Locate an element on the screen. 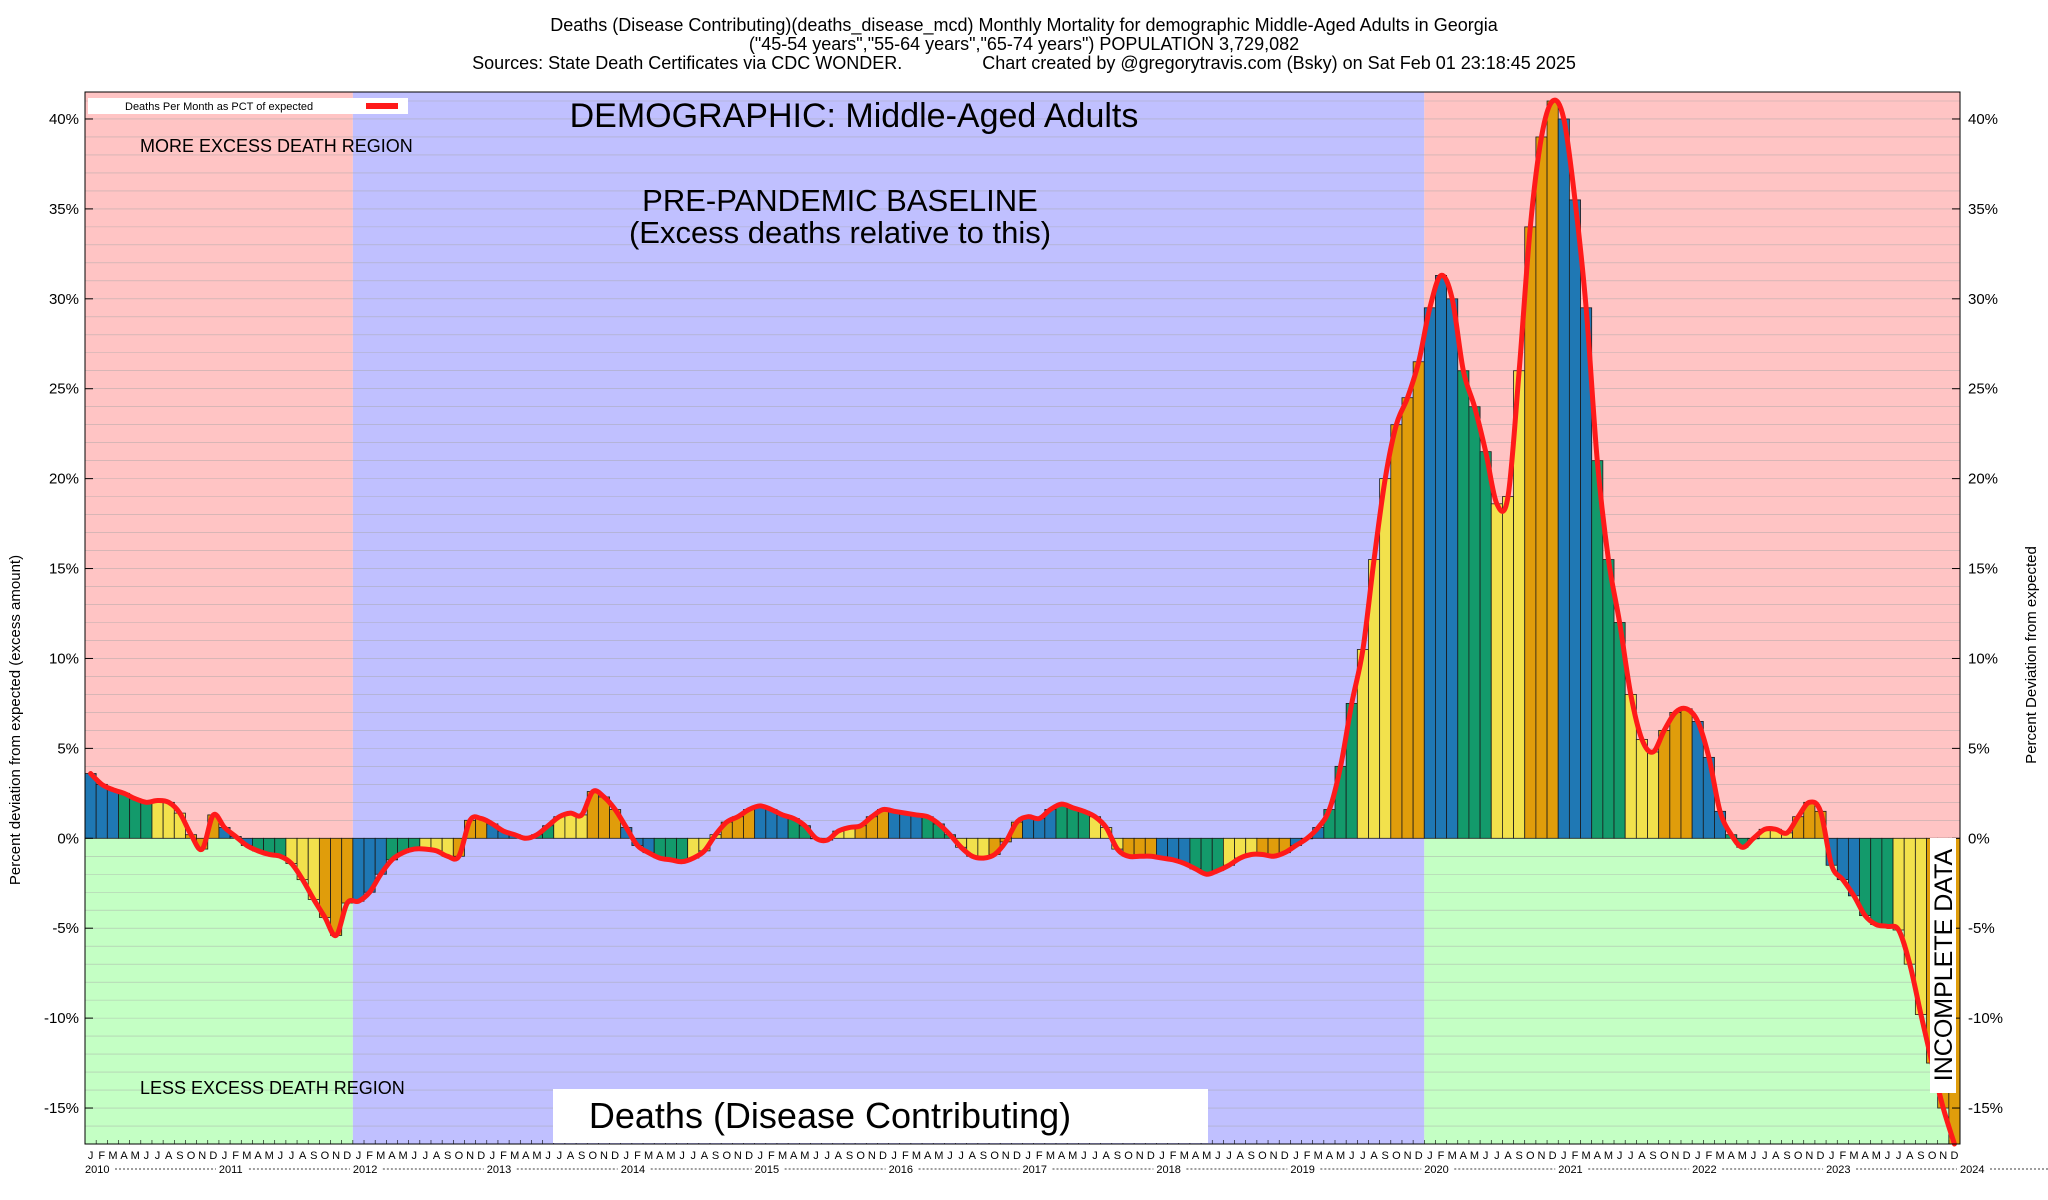  y-tick-label-right: -15% is located at coordinates (1985, 1108).